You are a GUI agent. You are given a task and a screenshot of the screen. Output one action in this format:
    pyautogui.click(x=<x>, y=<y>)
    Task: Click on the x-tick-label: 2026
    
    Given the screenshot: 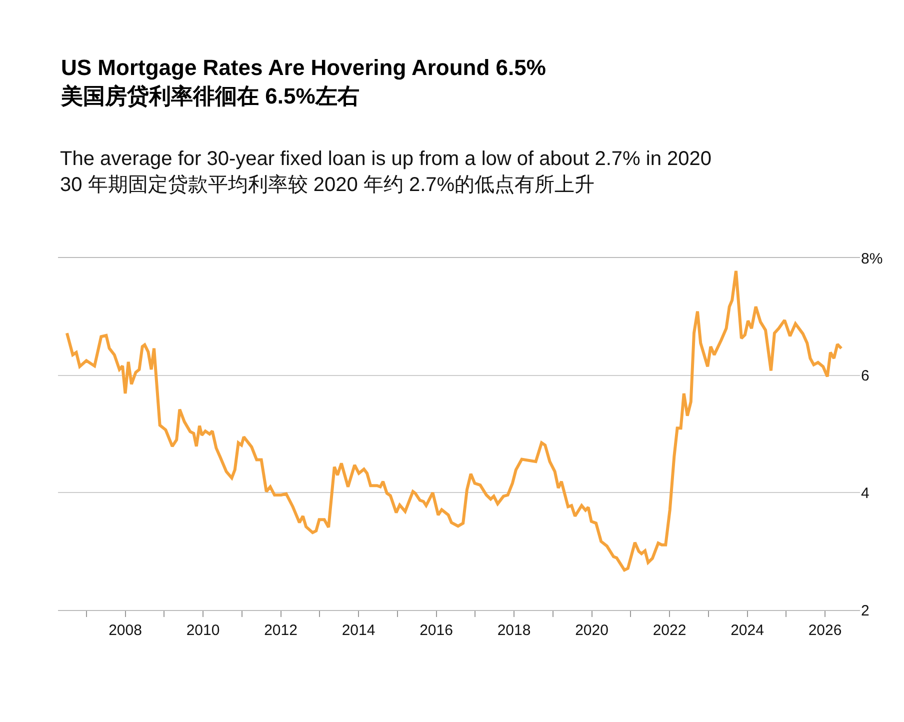 What is the action you would take?
    pyautogui.click(x=825, y=630)
    